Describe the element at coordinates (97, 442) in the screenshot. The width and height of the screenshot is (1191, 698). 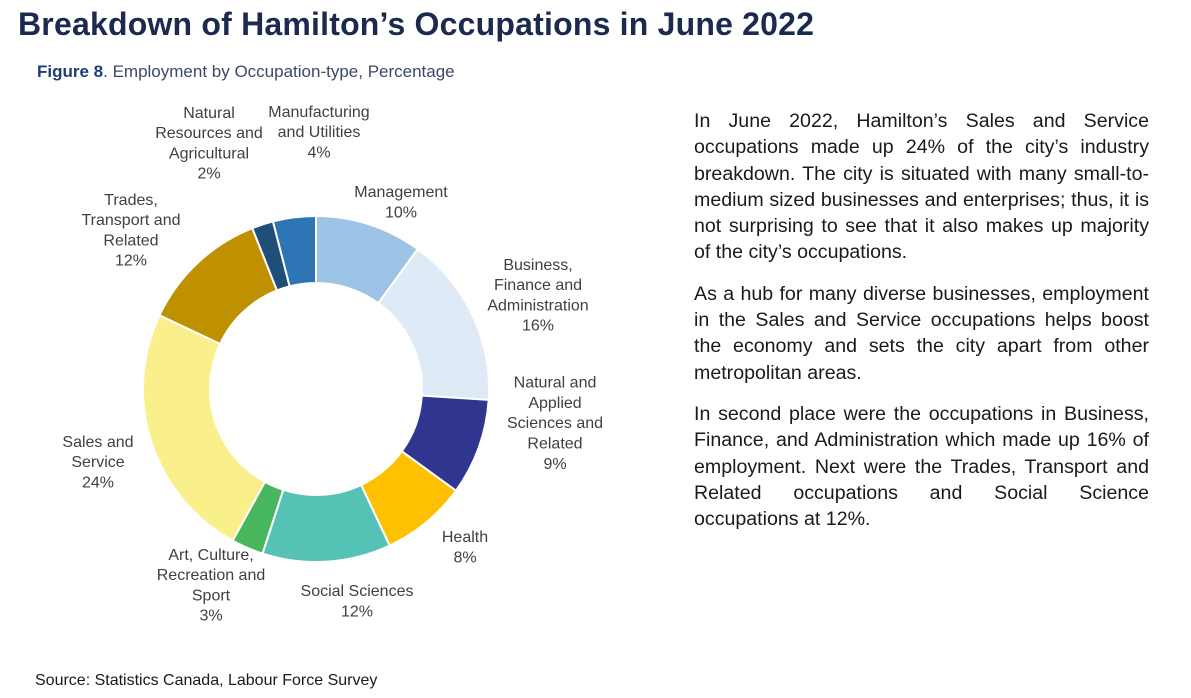
I see `slice-name: Sales and` at that location.